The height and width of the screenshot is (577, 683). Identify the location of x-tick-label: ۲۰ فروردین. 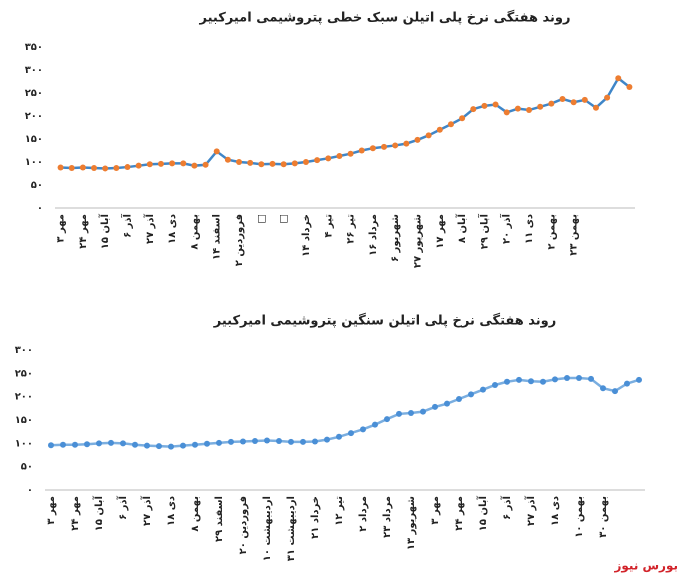
(243, 525).